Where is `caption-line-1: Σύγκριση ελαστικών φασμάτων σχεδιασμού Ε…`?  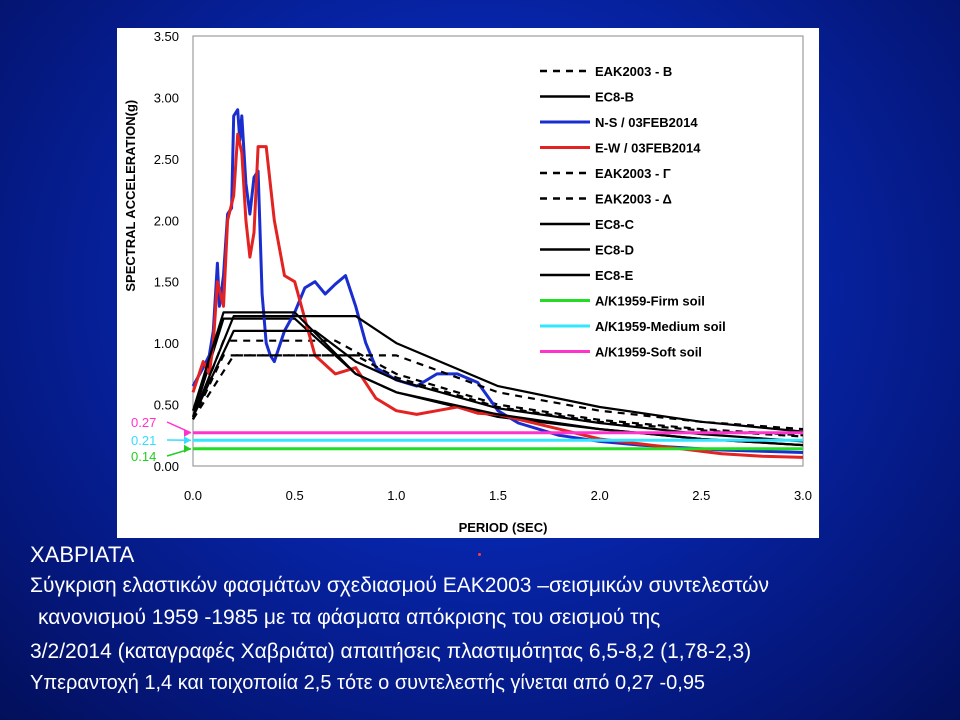
caption-line-1: Σύγκριση ελαστικών φασμάτων σχεδιασμού Ε… is located at coordinates (399, 585).